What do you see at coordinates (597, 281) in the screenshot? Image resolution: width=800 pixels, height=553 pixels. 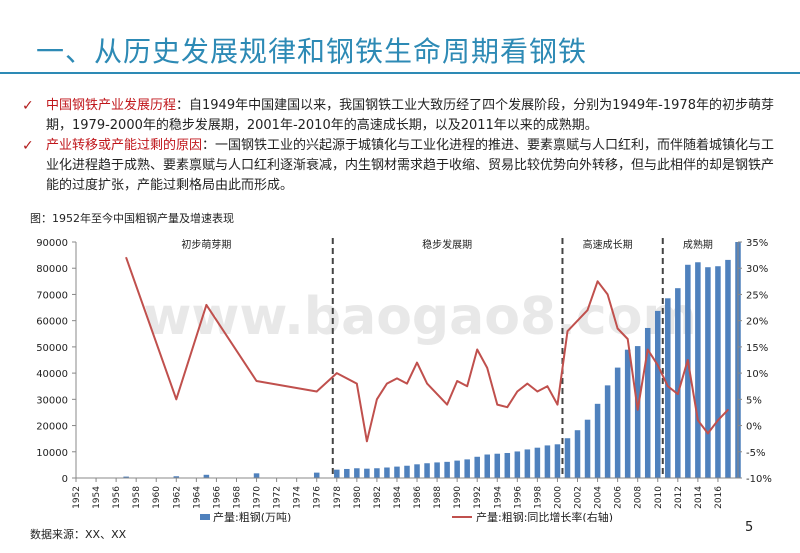 I see `growth-point-2004` at bounding box center [597, 281].